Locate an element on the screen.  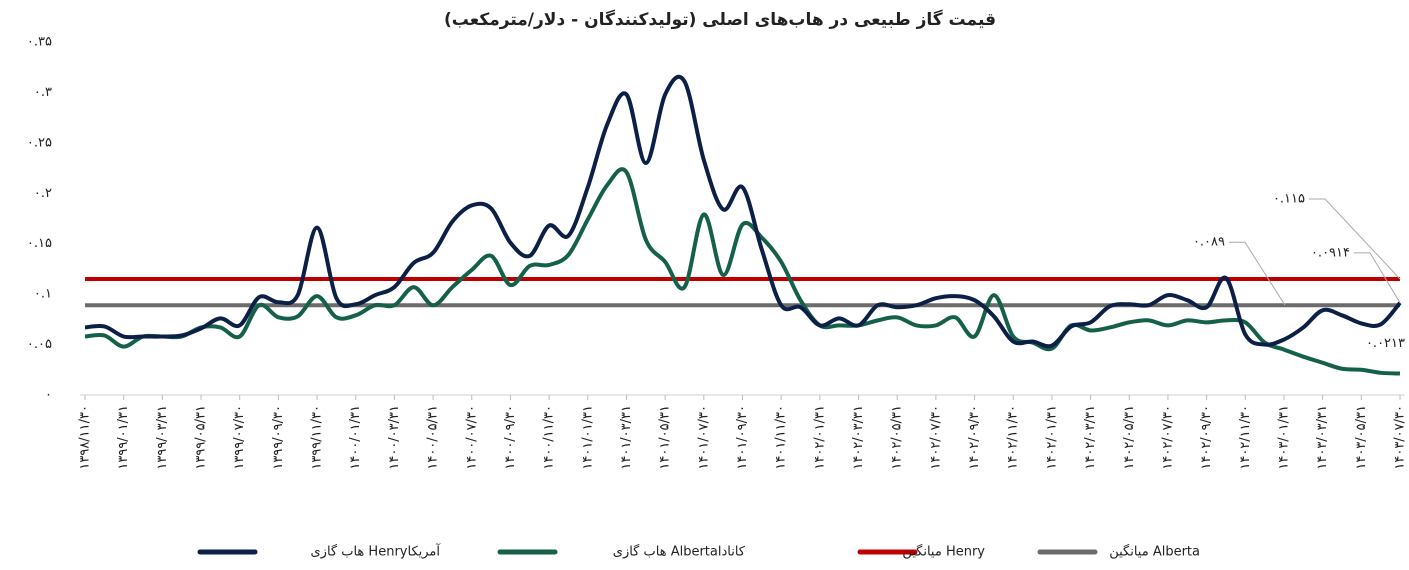
data-label: ۰.۰۲۱۳ is located at coordinates (1385, 343).